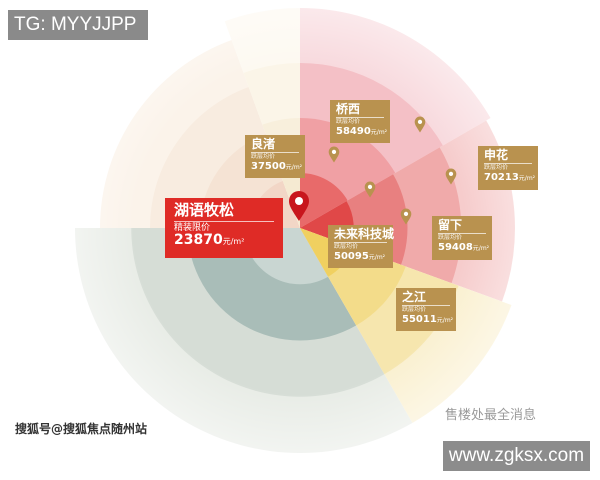 The width and height of the screenshot is (600, 480). Describe the element at coordinates (78, 25) in the screenshot. I see `watermark-top: TG: MYYJJPP` at that location.